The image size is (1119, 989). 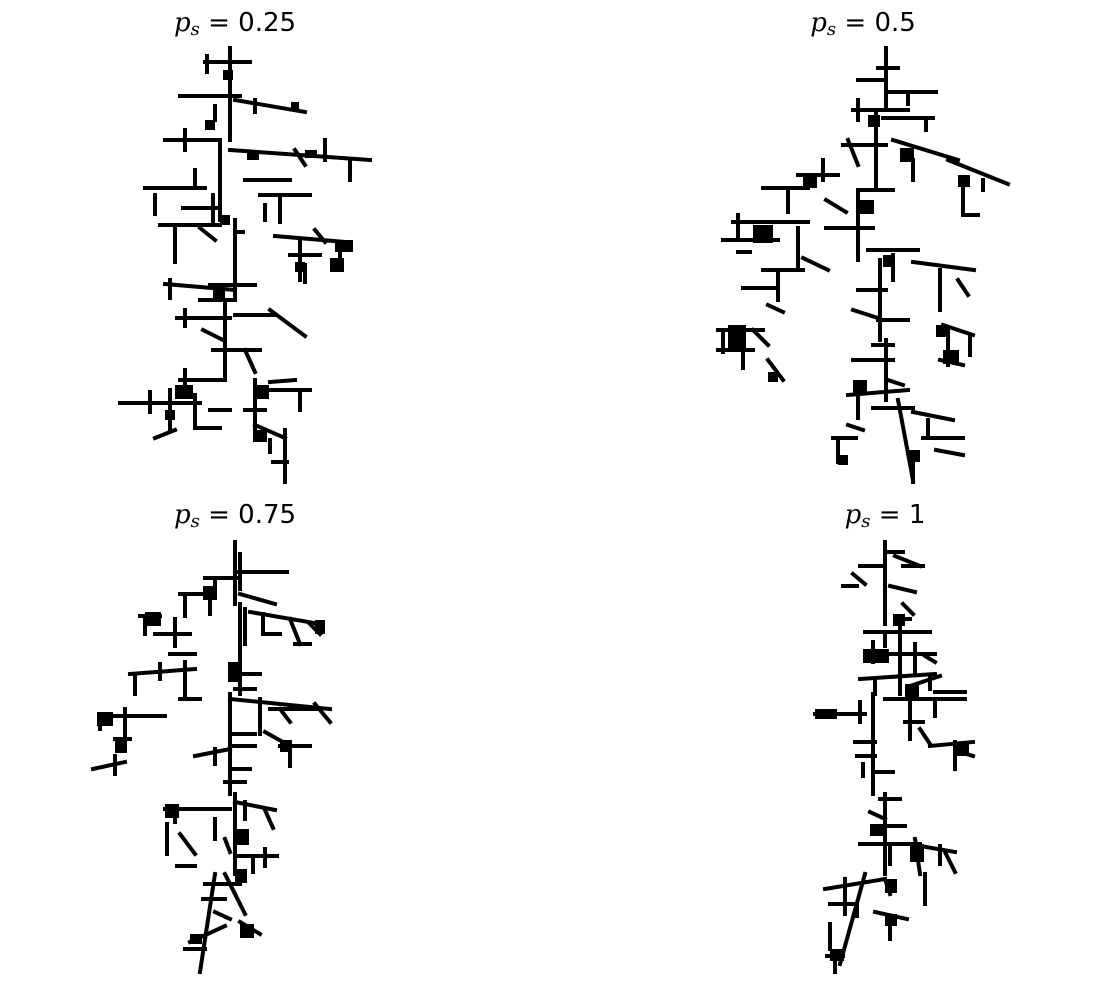 I want to click on title-value: 0.75, so click(x=267, y=515).